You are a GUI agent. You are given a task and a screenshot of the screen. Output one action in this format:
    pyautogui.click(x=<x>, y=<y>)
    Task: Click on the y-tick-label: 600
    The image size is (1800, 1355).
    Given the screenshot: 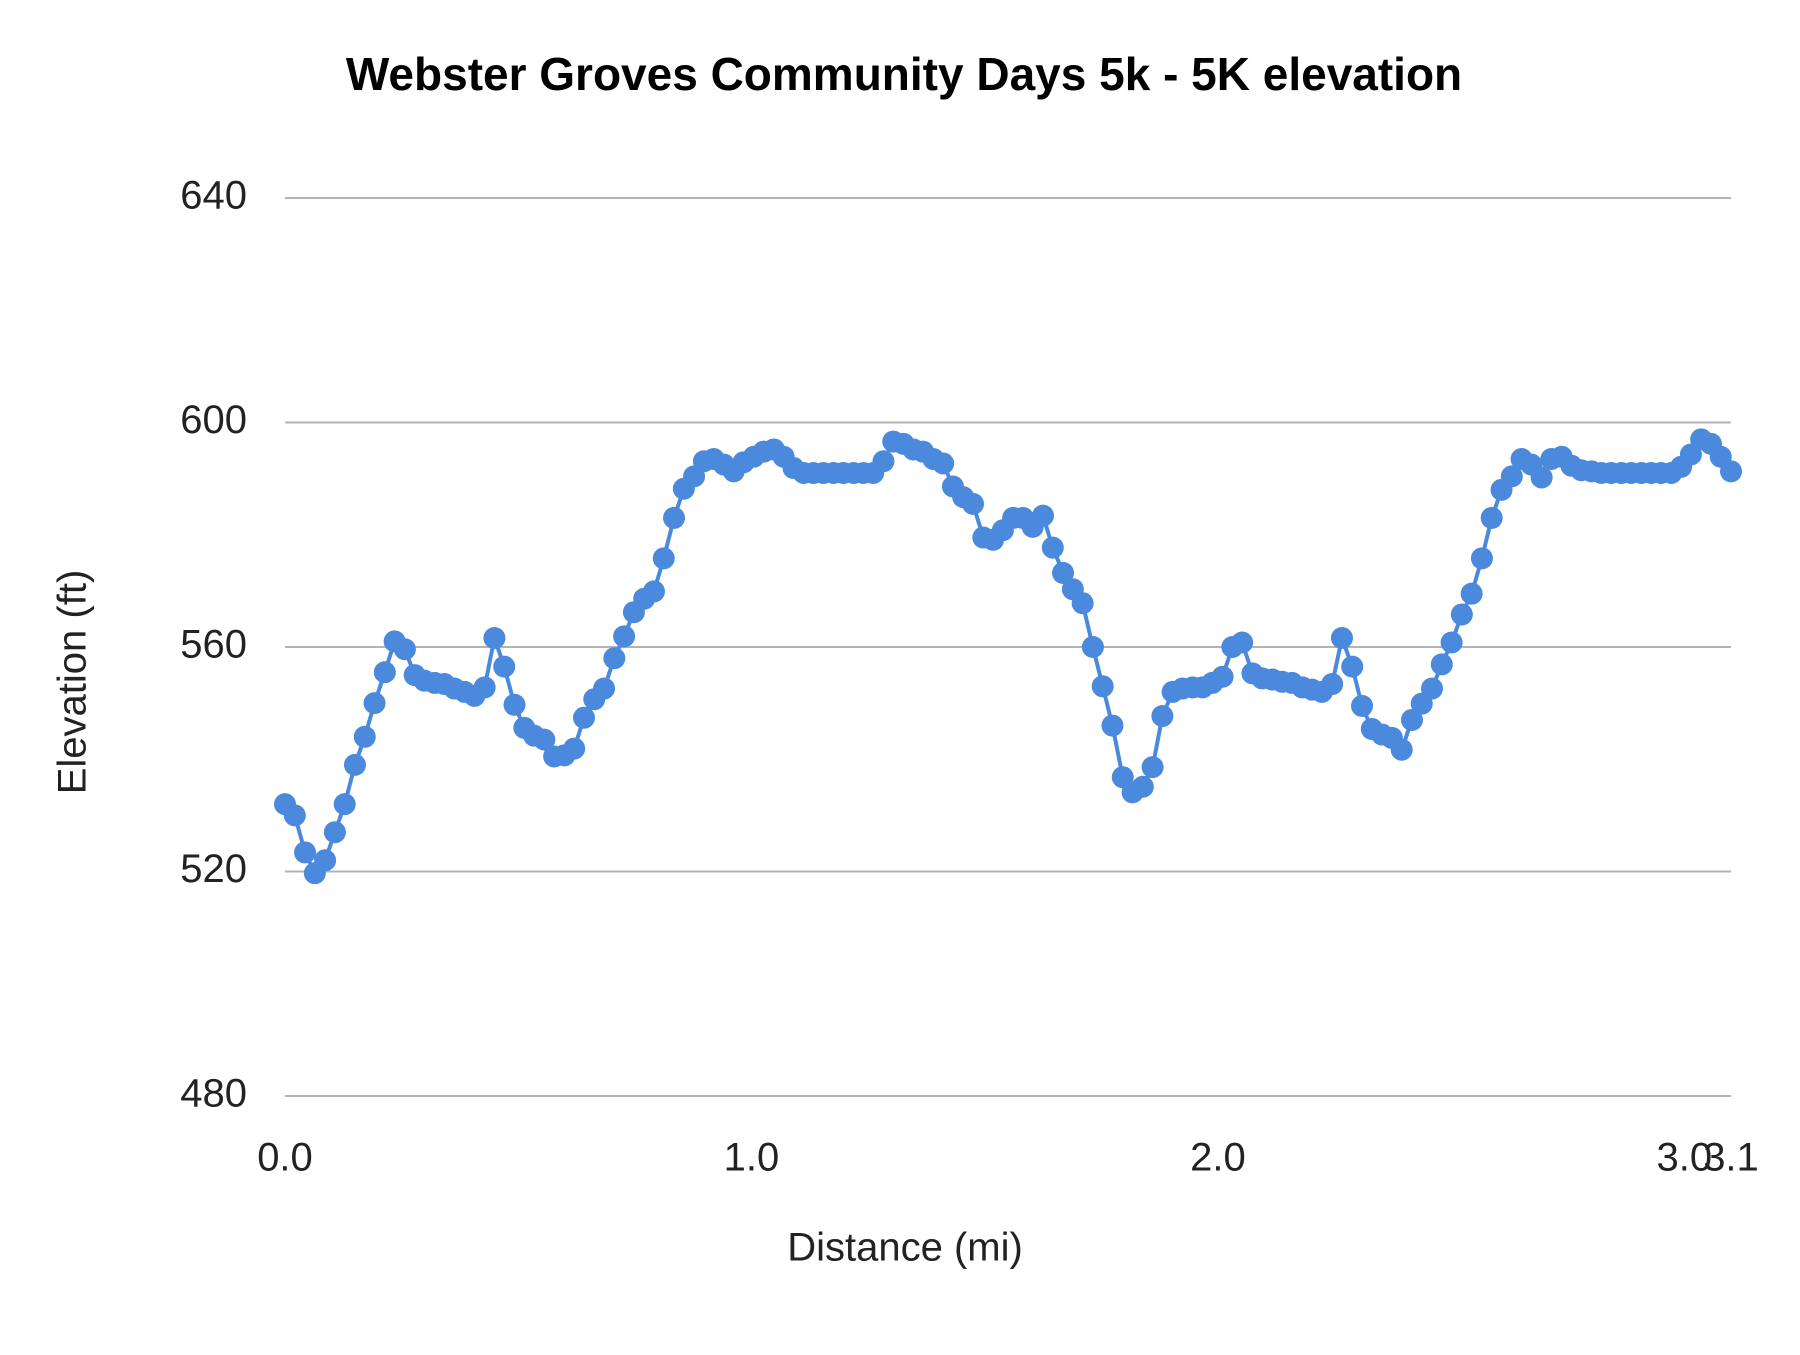 What is the action you would take?
    pyautogui.click(x=213, y=420)
    